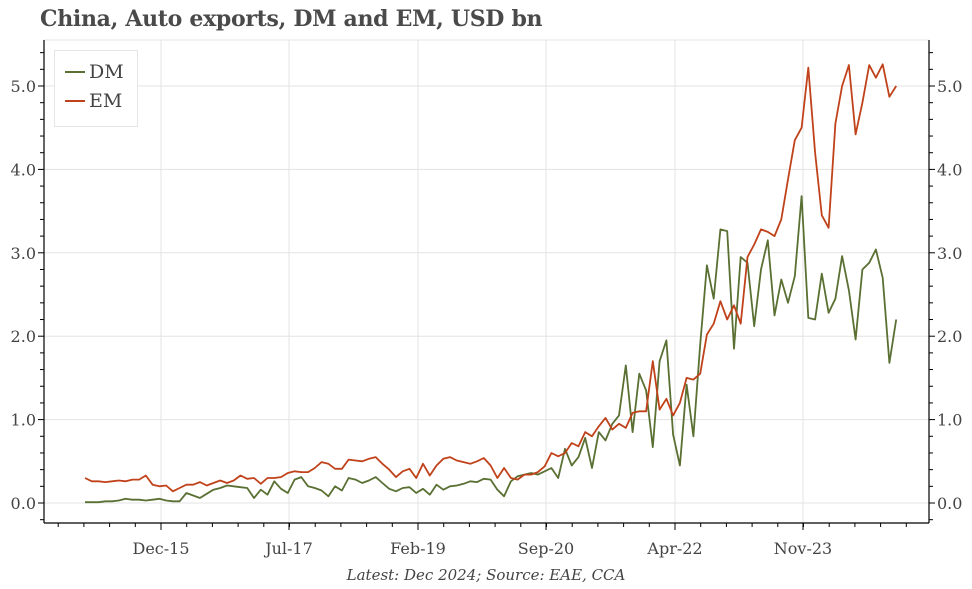  What do you see at coordinates (288, 548) in the screenshot?
I see `x-tick-label: Jul-17` at bounding box center [288, 548].